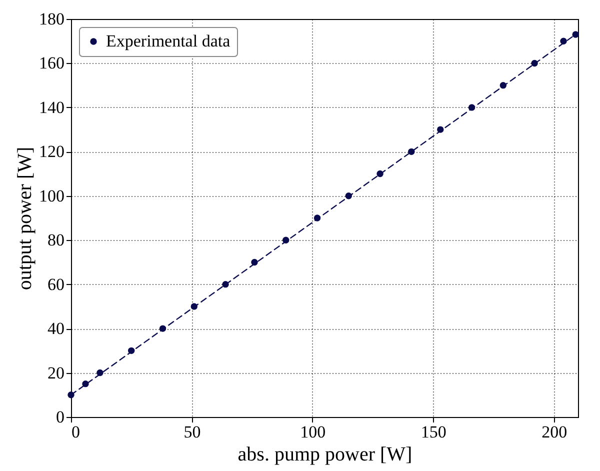 This screenshot has width=600, height=471. Describe the element at coordinates (51, 152) in the screenshot. I see `y-tick-label: 120` at that location.